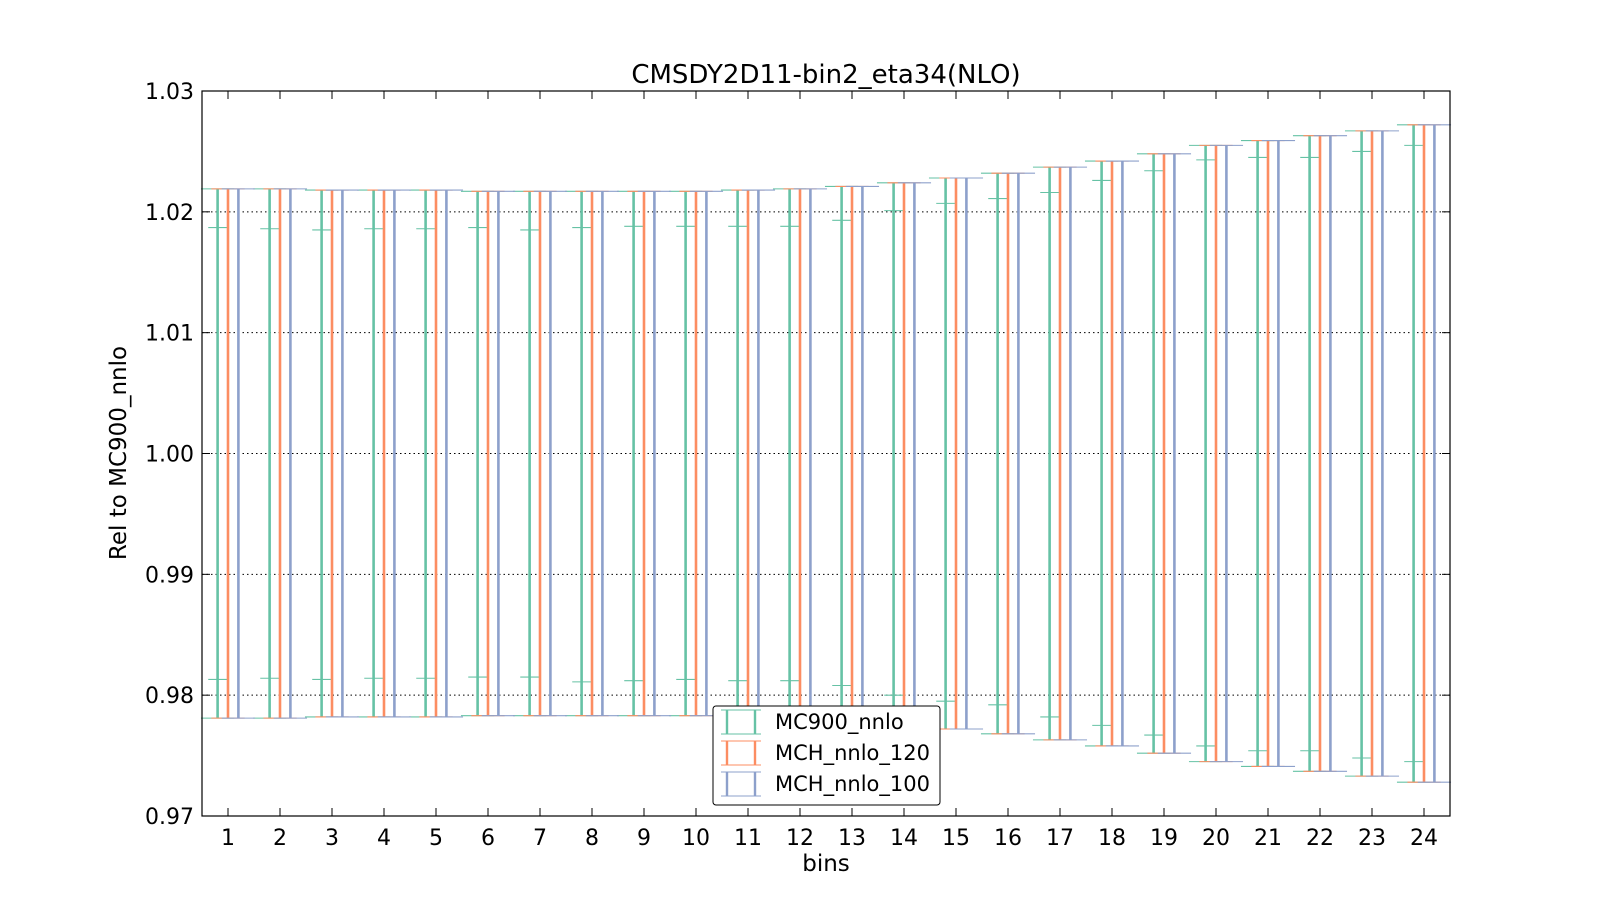  I want to click on x-tick-label: 11, so click(748, 838).